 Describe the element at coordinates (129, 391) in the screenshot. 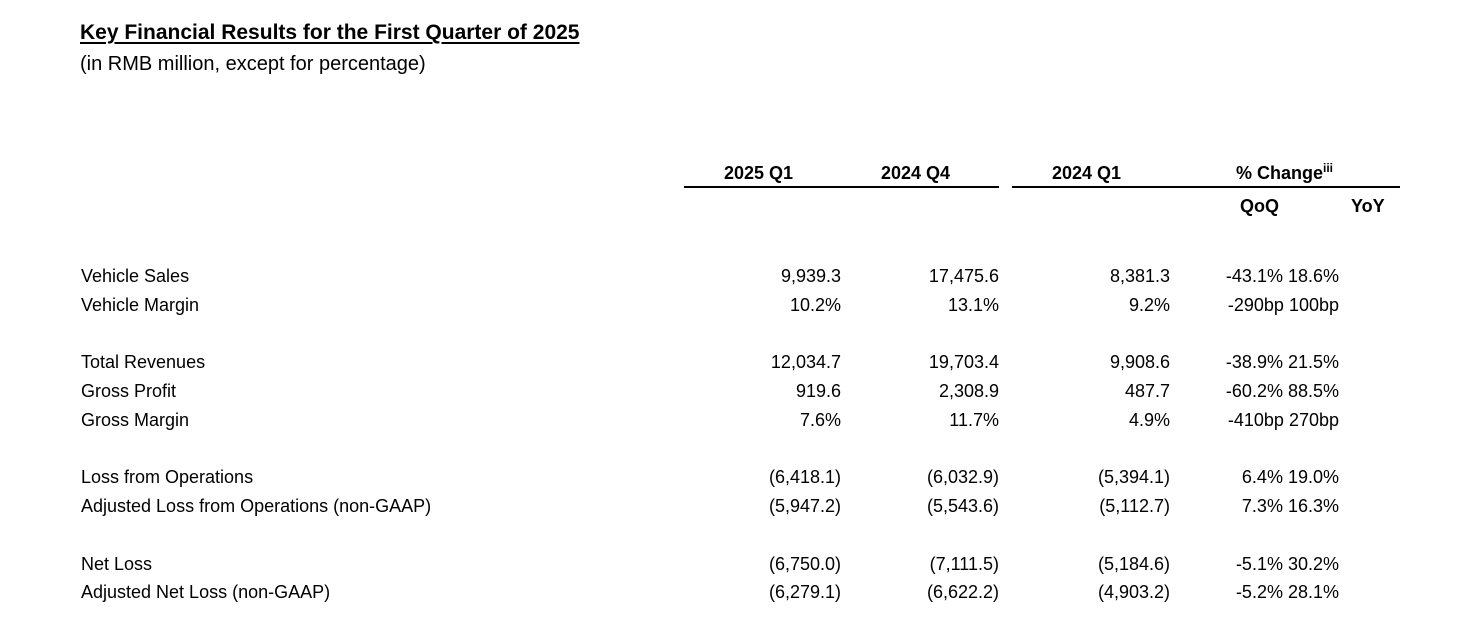

I see `row-label: Gross Profit` at that location.